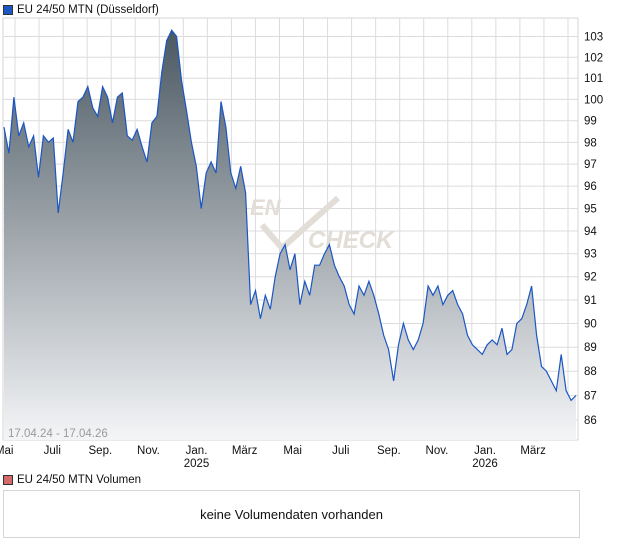  I want to click on y-tick-label: 103, so click(593, 38).